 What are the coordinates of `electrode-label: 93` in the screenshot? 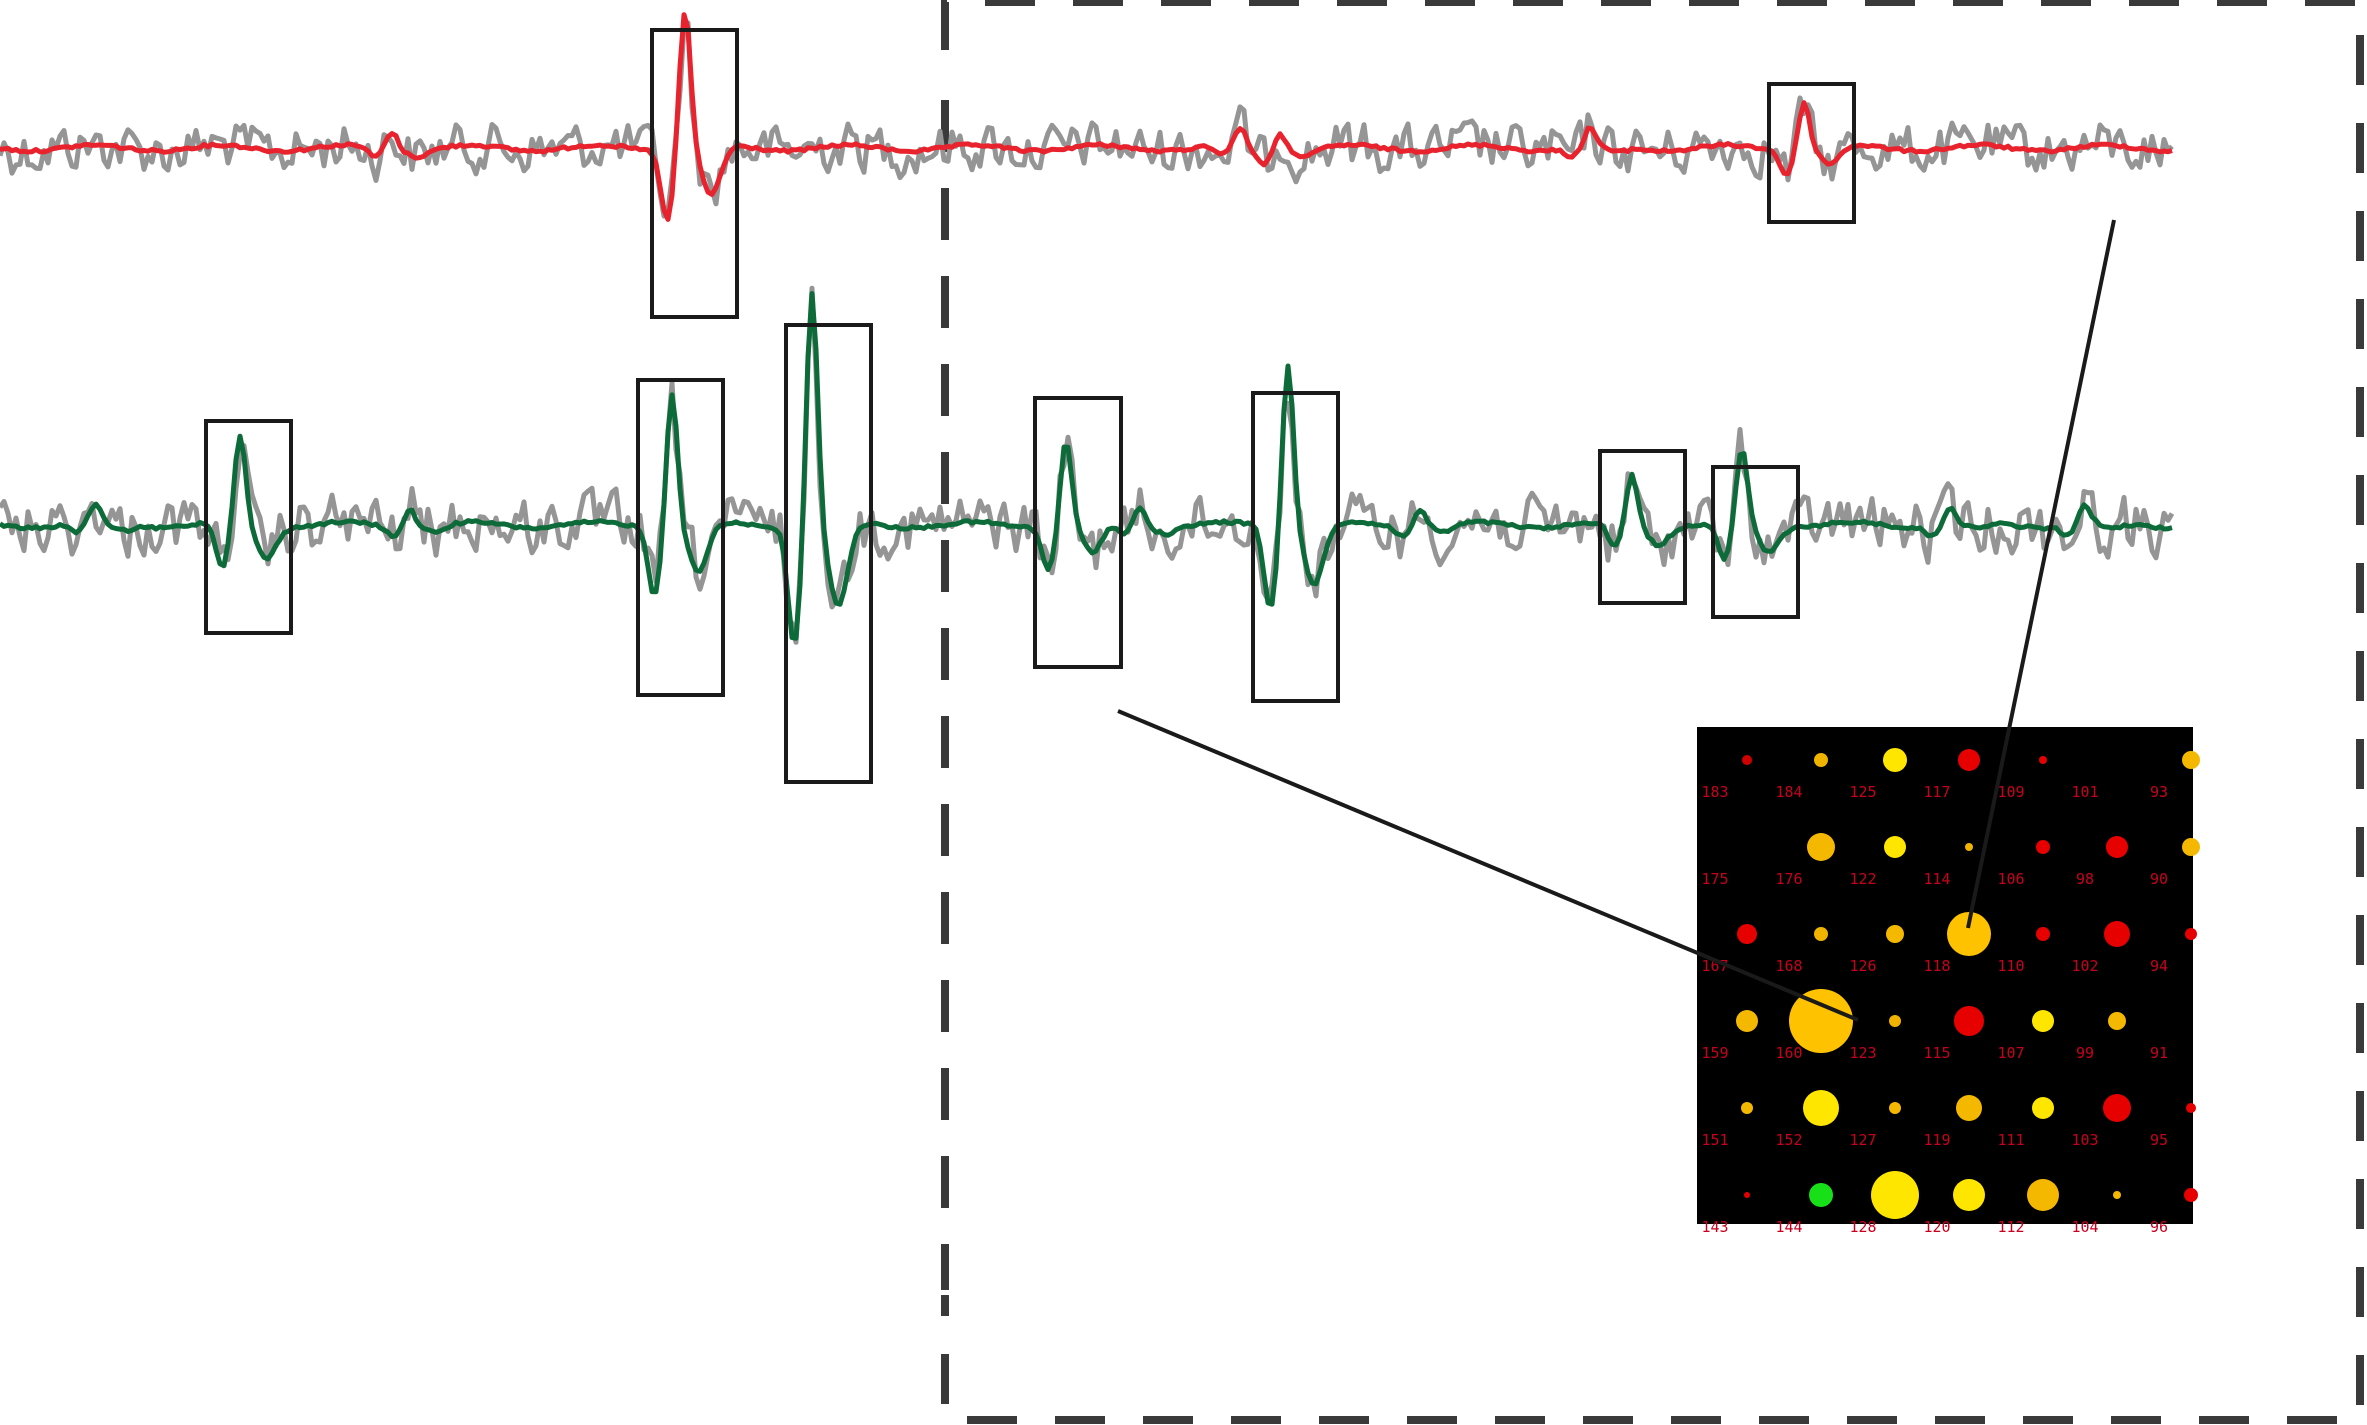 It's located at (2159, 792).